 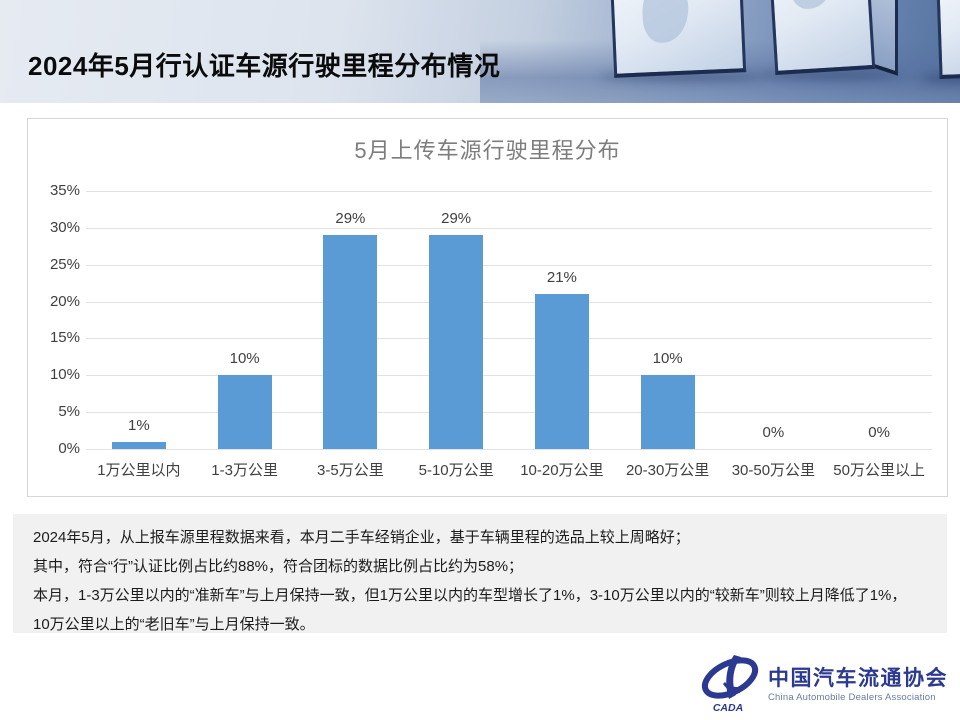 I want to click on y-tick-label: 15%, so click(x=64, y=338).